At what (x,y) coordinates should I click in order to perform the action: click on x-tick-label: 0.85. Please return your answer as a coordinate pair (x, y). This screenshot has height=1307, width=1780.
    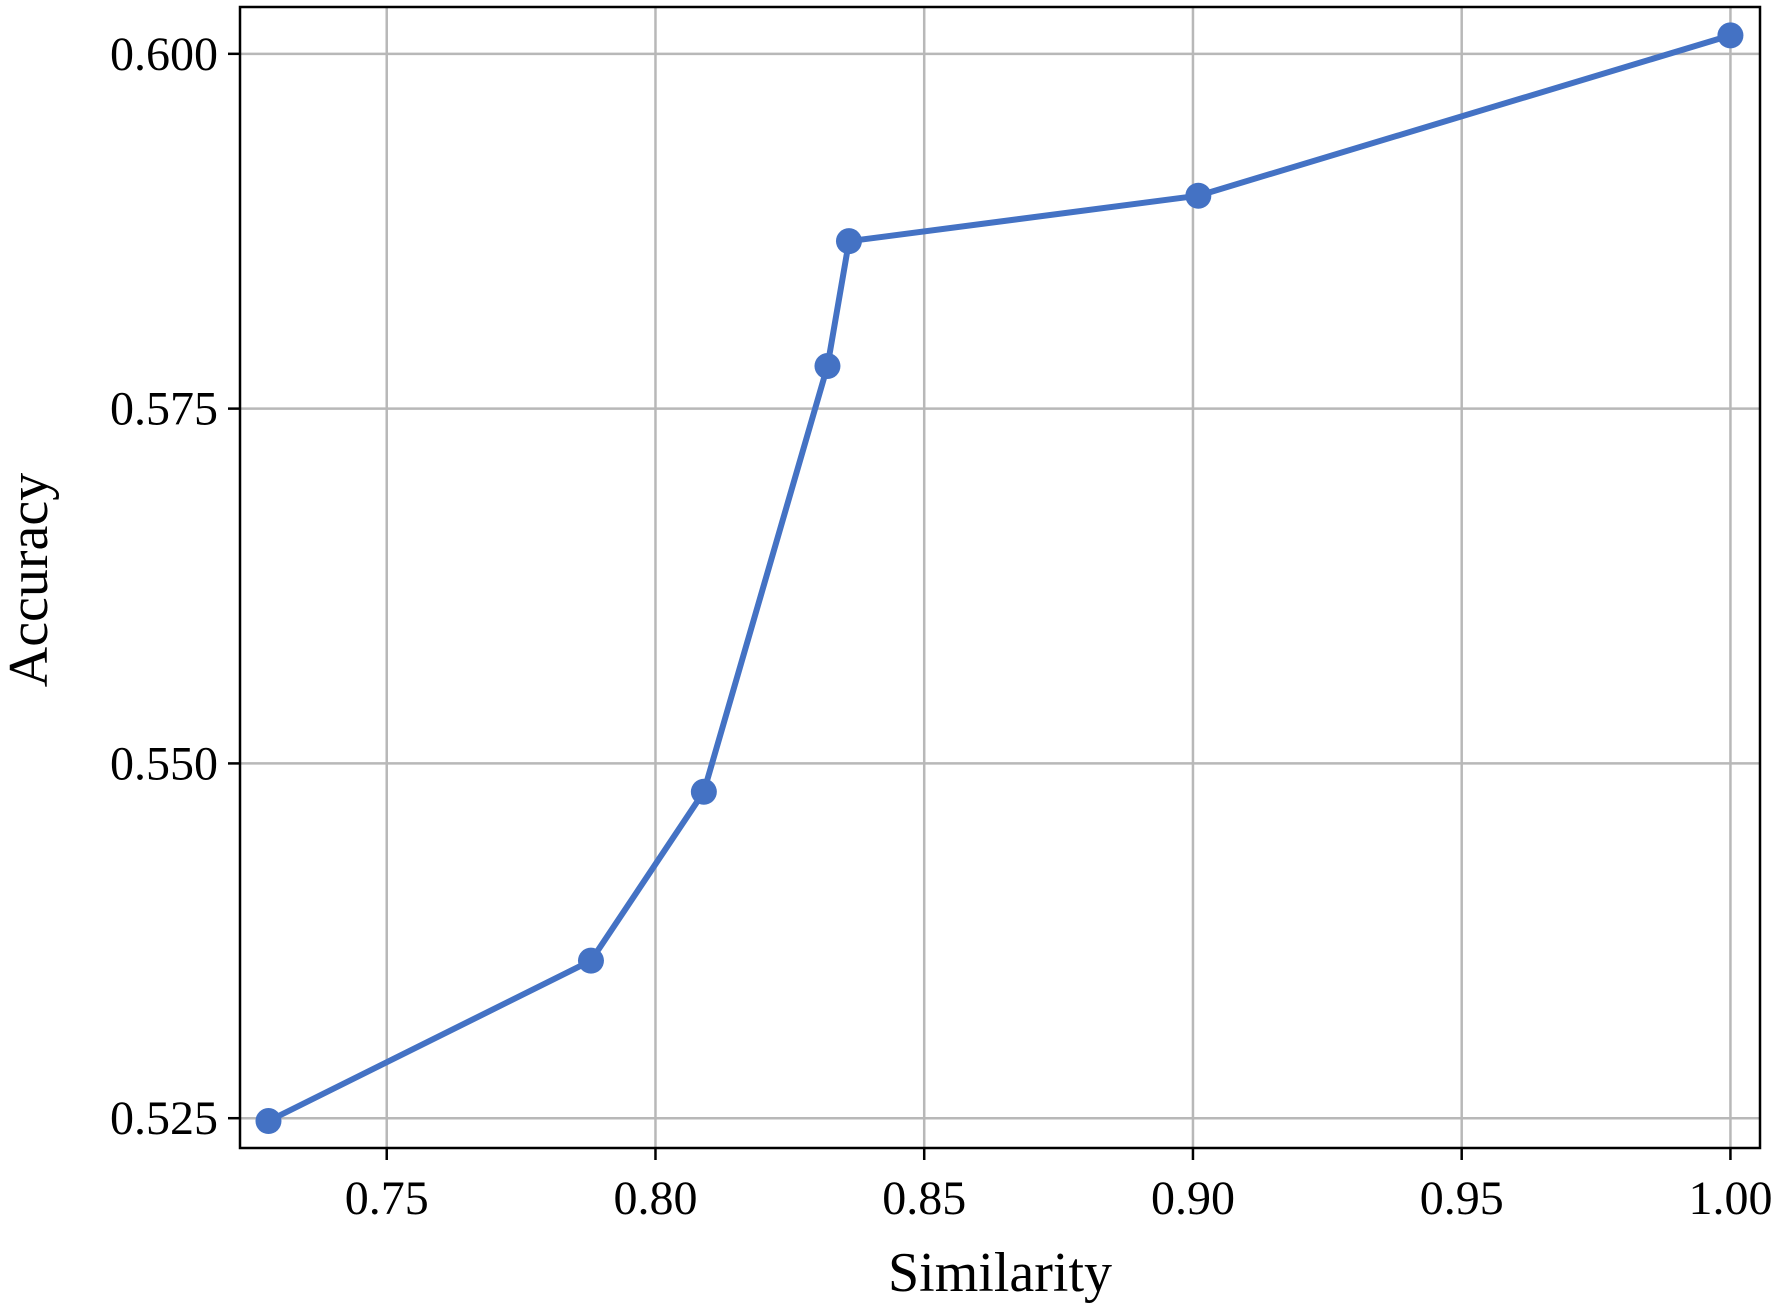
    Looking at the image, I should click on (924, 1198).